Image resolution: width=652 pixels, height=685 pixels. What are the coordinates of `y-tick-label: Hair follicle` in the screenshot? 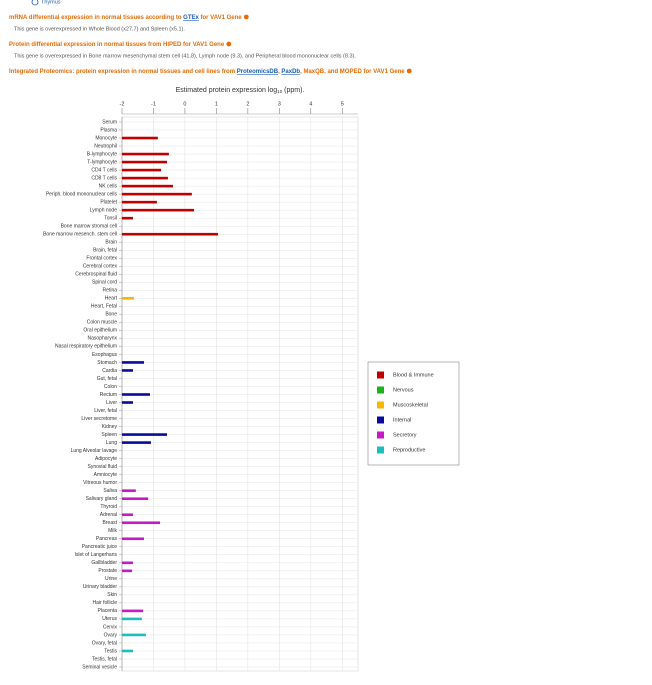 It's located at (105, 603).